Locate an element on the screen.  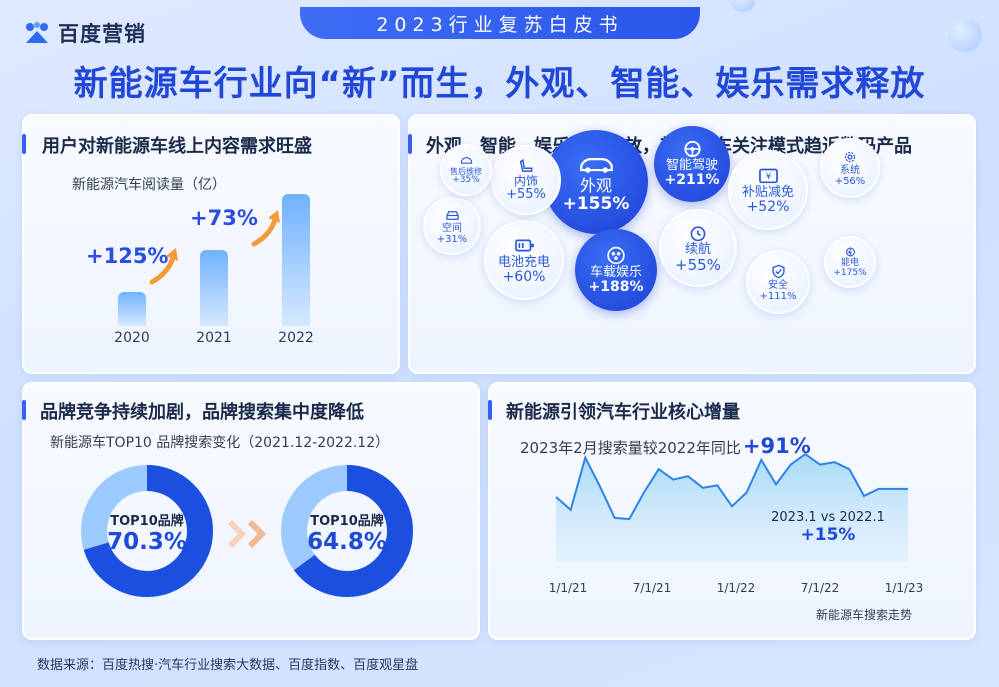
coupon-icon: ¥ is located at coordinates (768, 175).